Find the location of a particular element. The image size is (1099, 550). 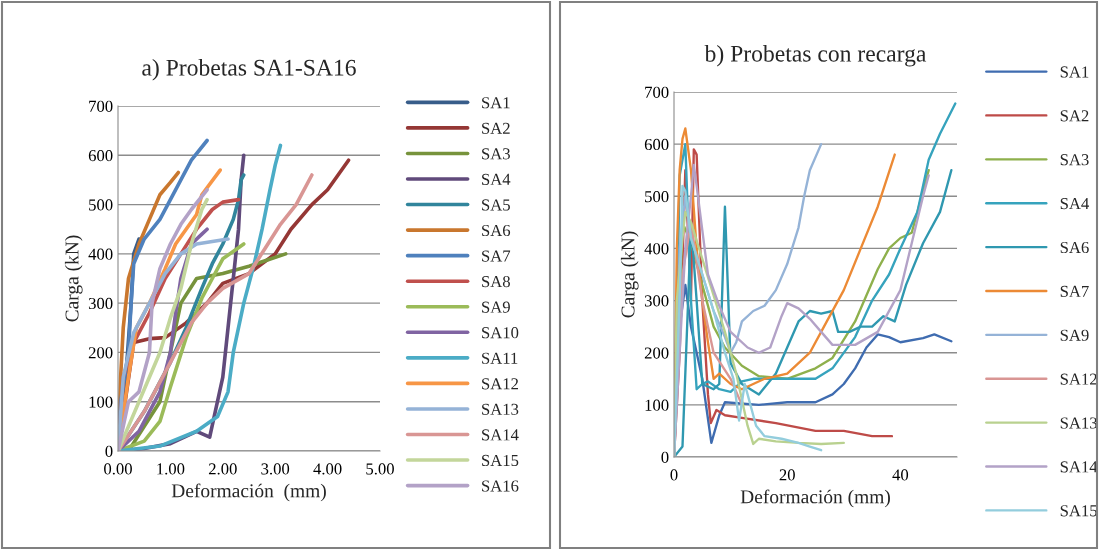

x-tick-label: 5.00 is located at coordinates (380, 469).